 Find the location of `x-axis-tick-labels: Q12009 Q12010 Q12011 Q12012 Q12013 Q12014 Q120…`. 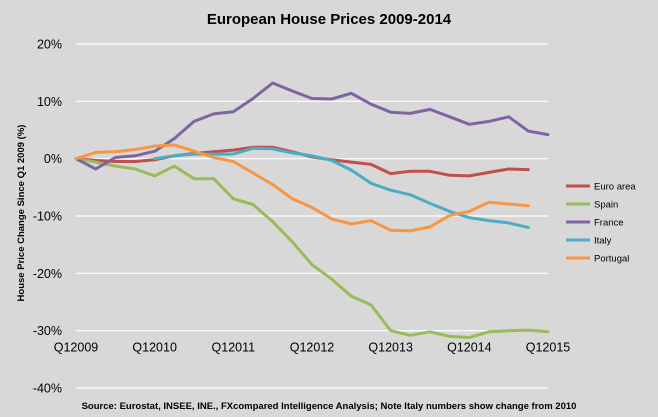

x-axis-tick-labels: Q12009 Q12010 Q12011 Q12012 Q12013 Q12014 Q120… is located at coordinates (312, 348).